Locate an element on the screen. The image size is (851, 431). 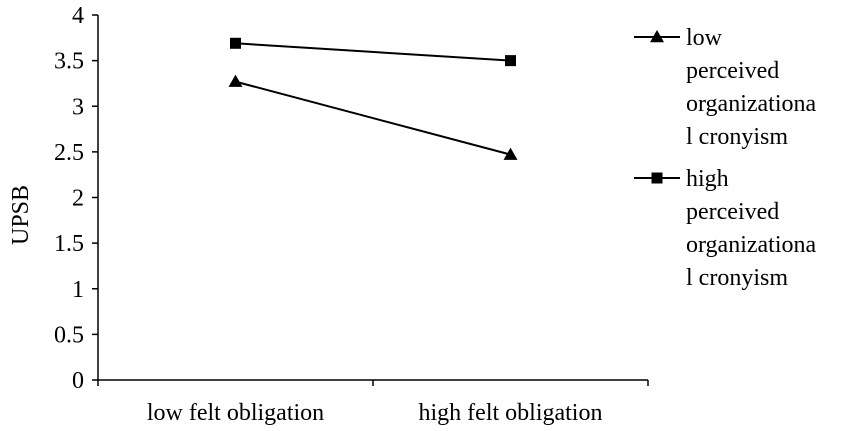
series-high is located at coordinates (373, 52).